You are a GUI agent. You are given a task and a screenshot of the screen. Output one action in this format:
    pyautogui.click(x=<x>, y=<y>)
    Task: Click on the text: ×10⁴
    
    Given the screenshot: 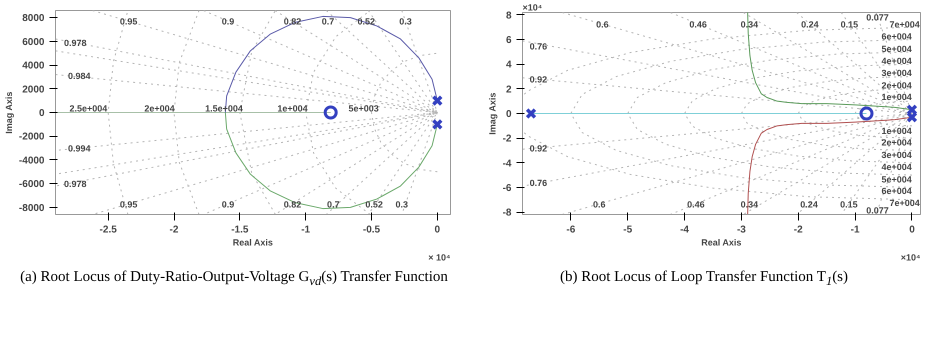 What is the action you would take?
    pyautogui.click(x=910, y=257)
    